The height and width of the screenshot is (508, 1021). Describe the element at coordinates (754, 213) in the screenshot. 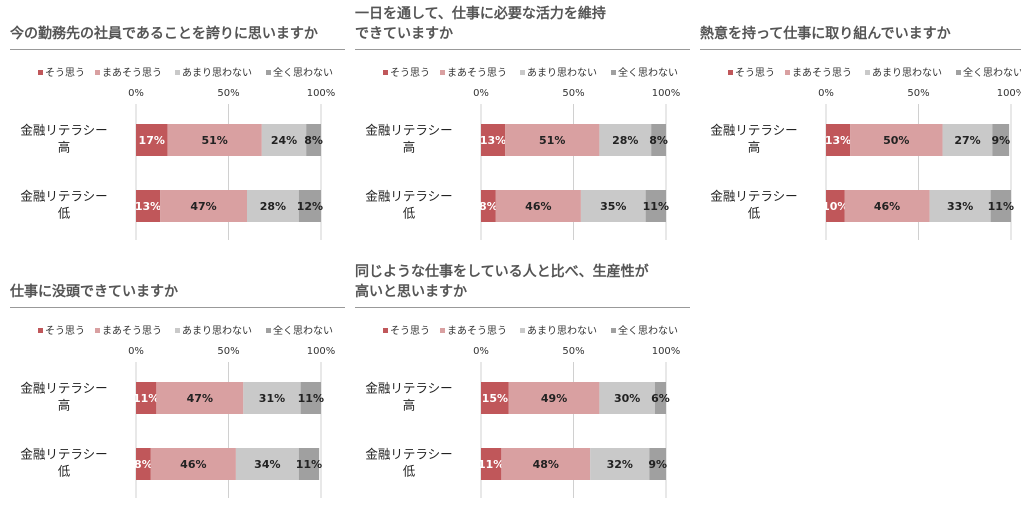

I see `category-label: 低` at that location.